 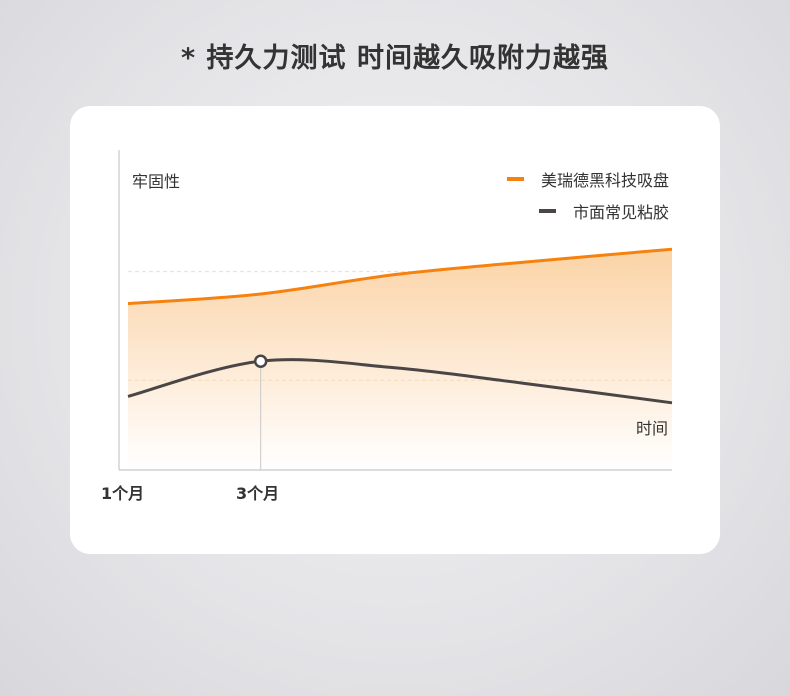 I want to click on page-title: * 持久力测试 时间越久吸附力越强, so click(x=395, y=58).